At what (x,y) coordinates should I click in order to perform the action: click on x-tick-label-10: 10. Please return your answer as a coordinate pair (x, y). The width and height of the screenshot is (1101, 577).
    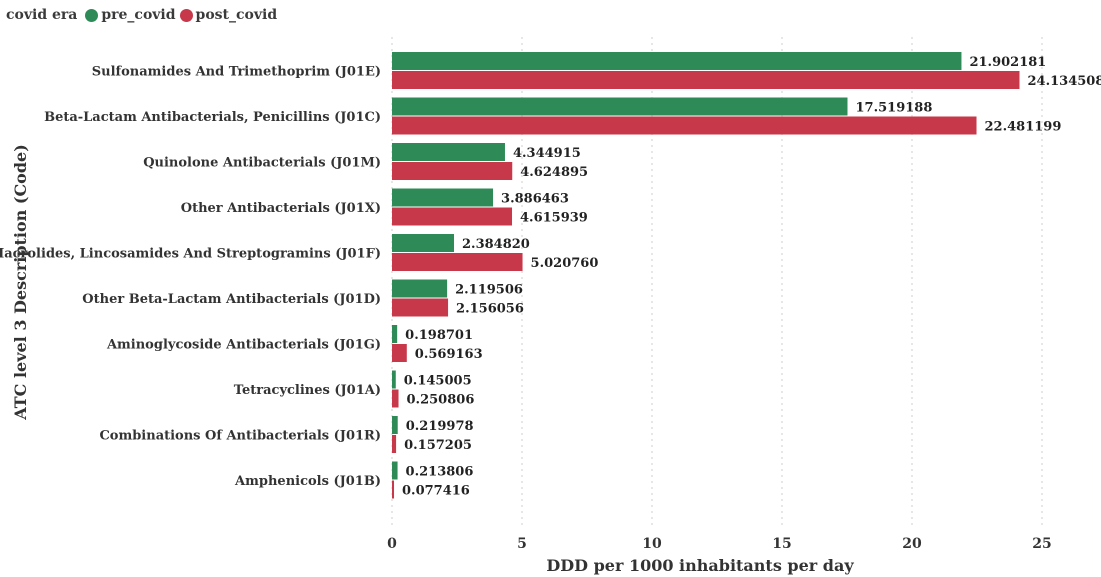
    Looking at the image, I should click on (652, 544).